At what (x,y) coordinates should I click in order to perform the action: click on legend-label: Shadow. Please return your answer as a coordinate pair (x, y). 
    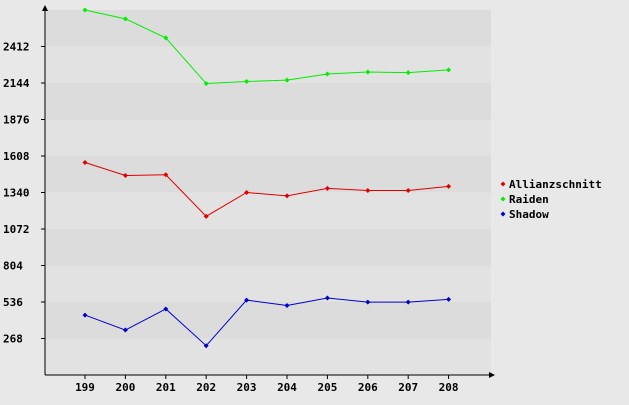
    Looking at the image, I should click on (529, 214).